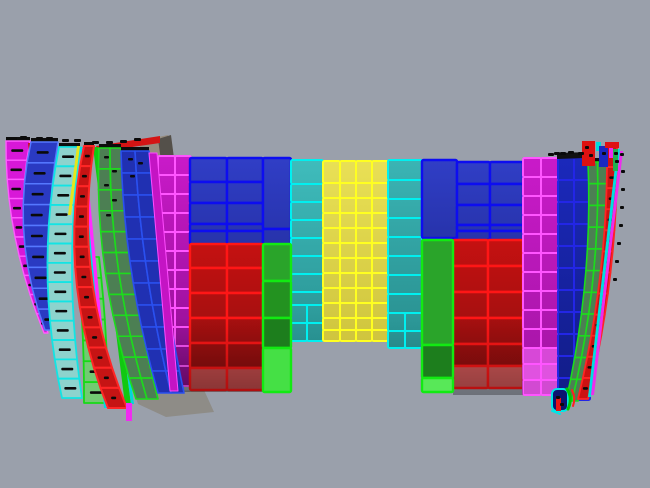  I want to click on panel-band-right-cyan-sliver, so click(604, 273).